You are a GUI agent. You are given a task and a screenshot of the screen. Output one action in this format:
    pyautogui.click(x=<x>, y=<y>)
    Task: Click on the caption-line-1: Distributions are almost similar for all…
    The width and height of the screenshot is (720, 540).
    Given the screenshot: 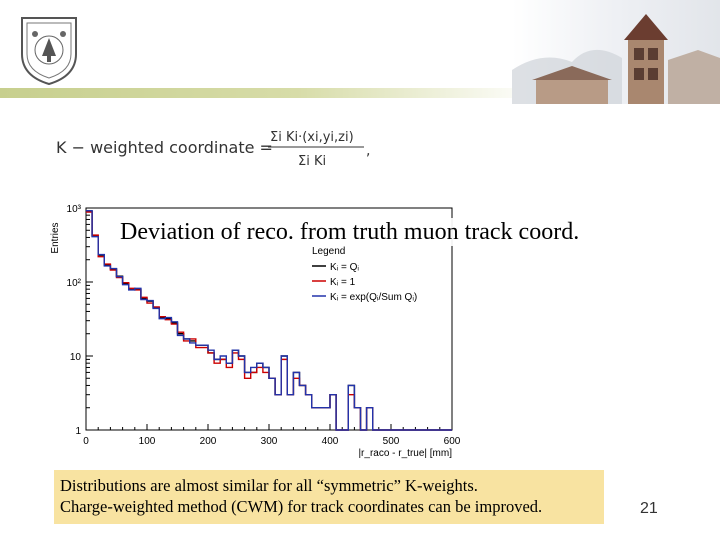 What is the action you would take?
    pyautogui.click(x=269, y=485)
    